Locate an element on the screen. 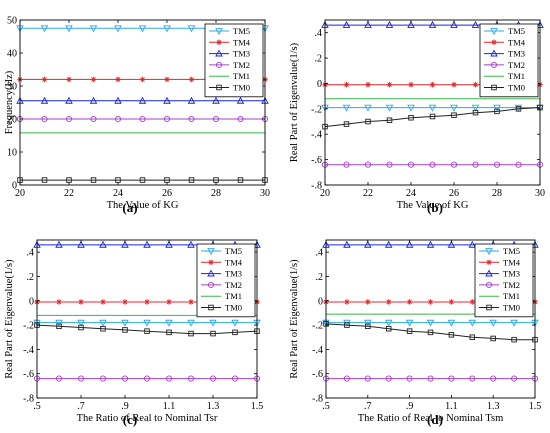 The width and height of the screenshot is (550, 433). y-tick-label: 30 is located at coordinates (12, 87).